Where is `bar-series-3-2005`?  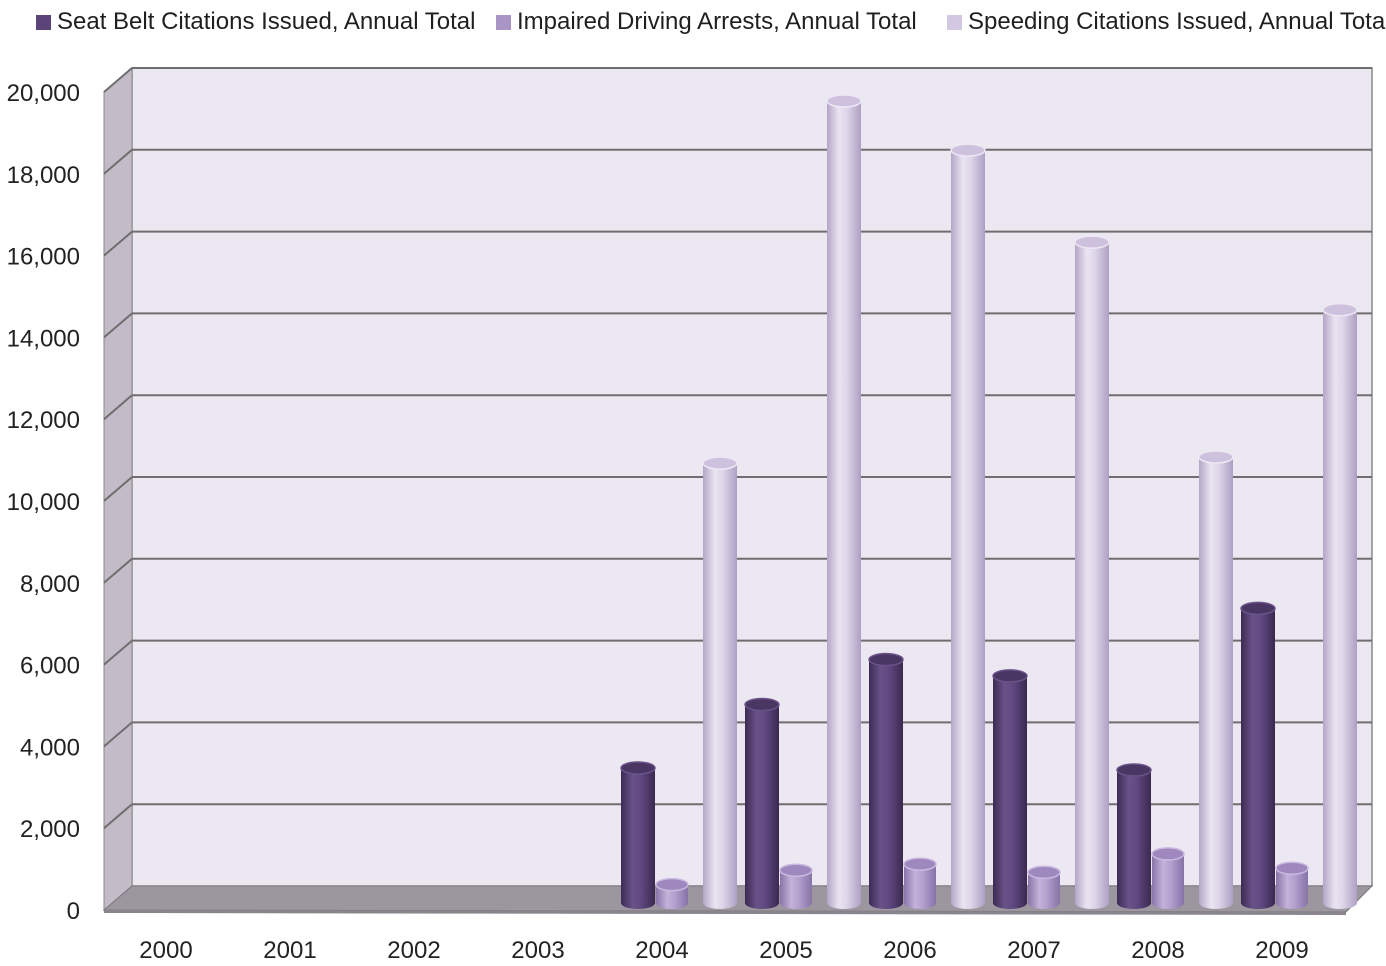
bar-series-3-2005 is located at coordinates (844, 501).